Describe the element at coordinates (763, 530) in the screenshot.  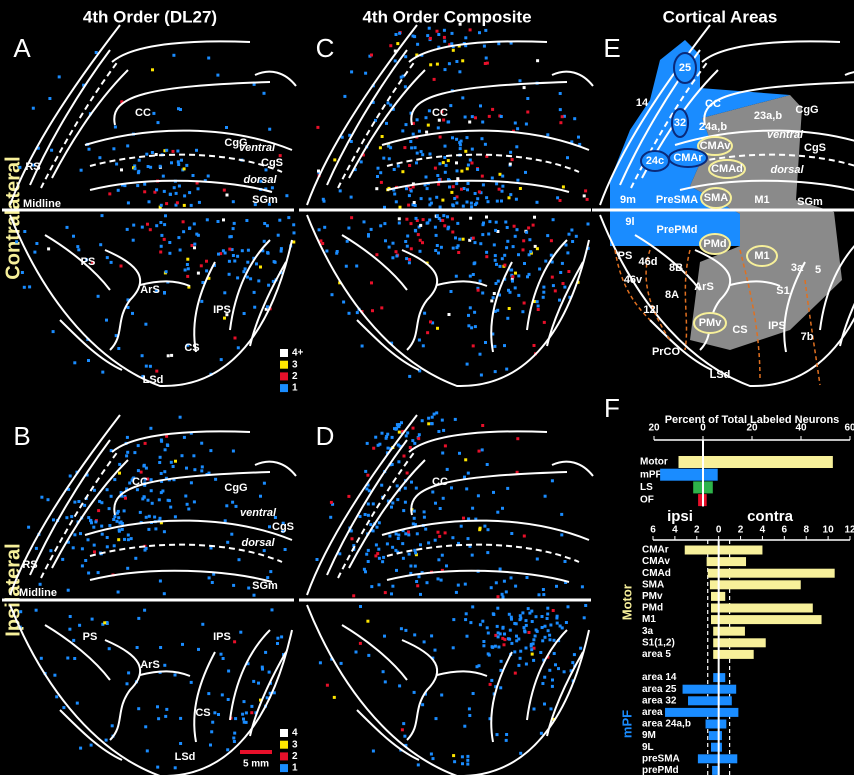
I see `x-tick-label: 4` at that location.